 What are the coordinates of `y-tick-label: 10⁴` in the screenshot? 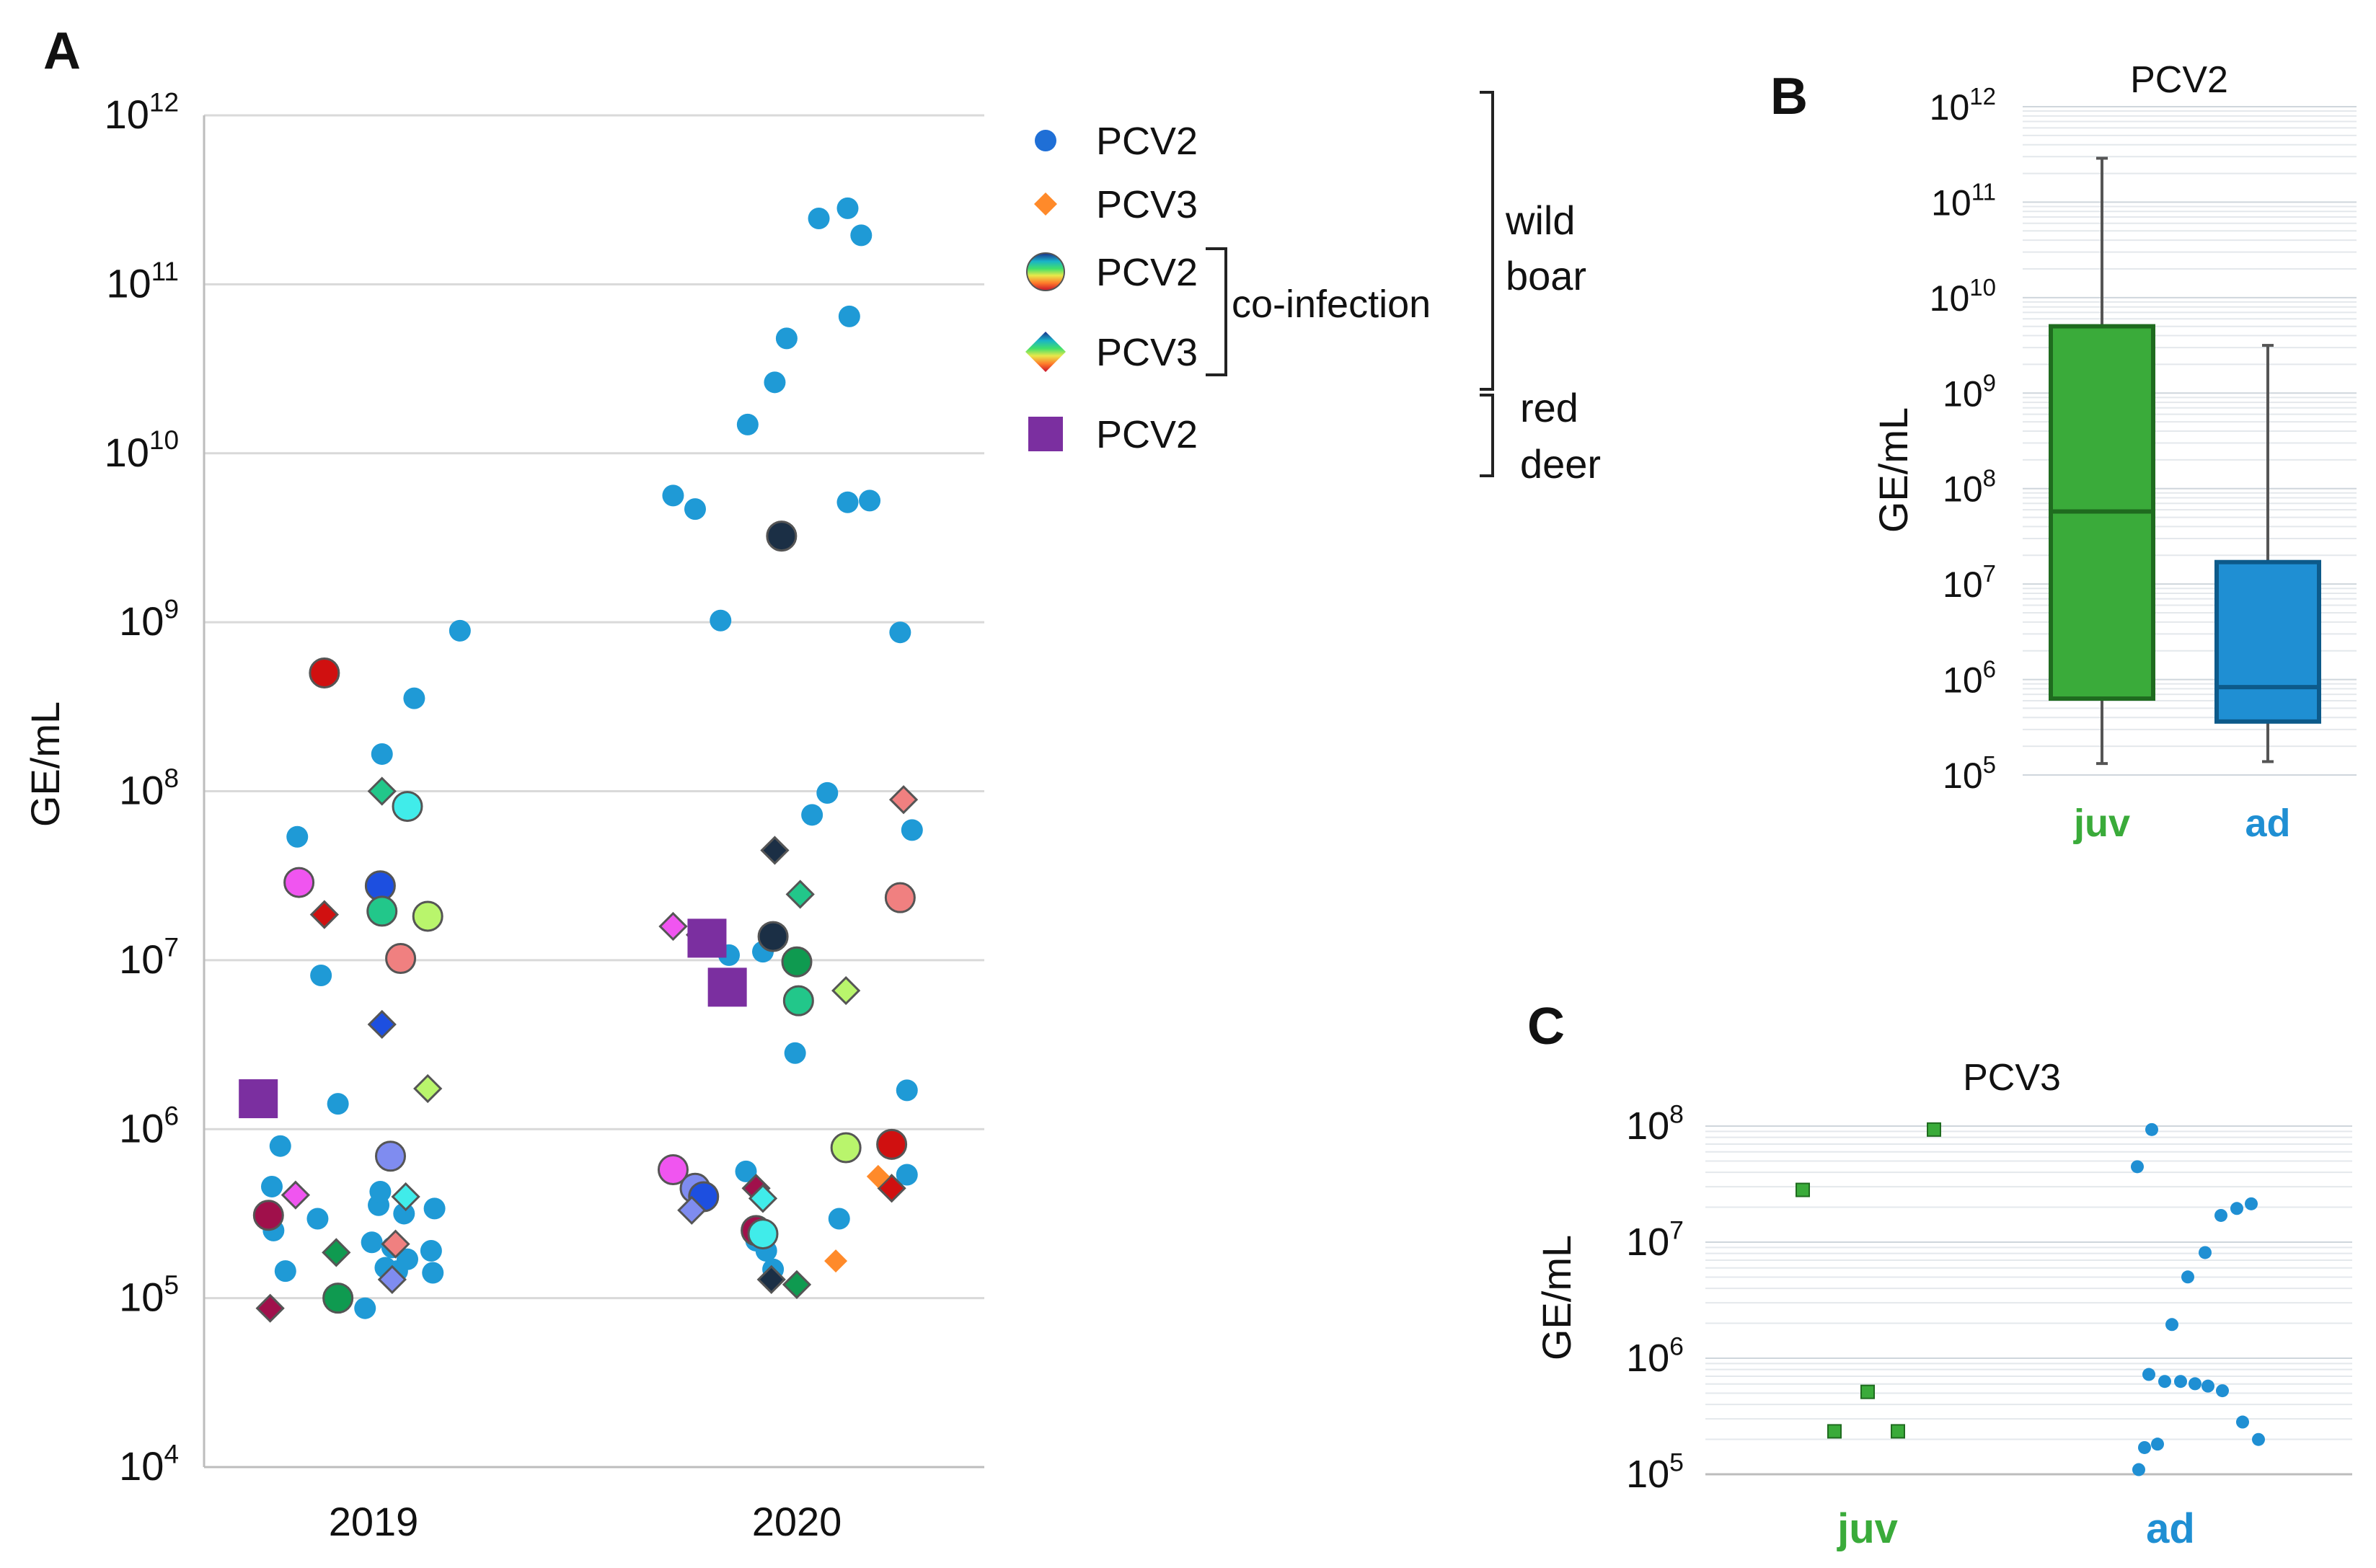 It's located at (149, 1464).